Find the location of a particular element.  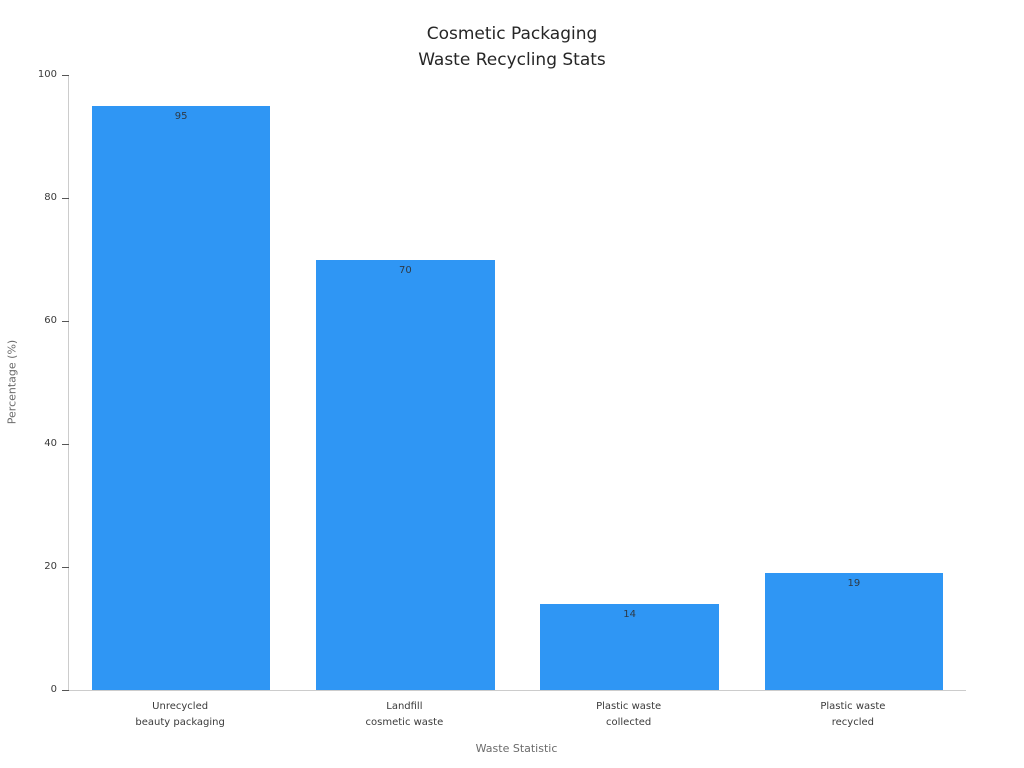

y-tick-label: 0 is located at coordinates (53, 689).